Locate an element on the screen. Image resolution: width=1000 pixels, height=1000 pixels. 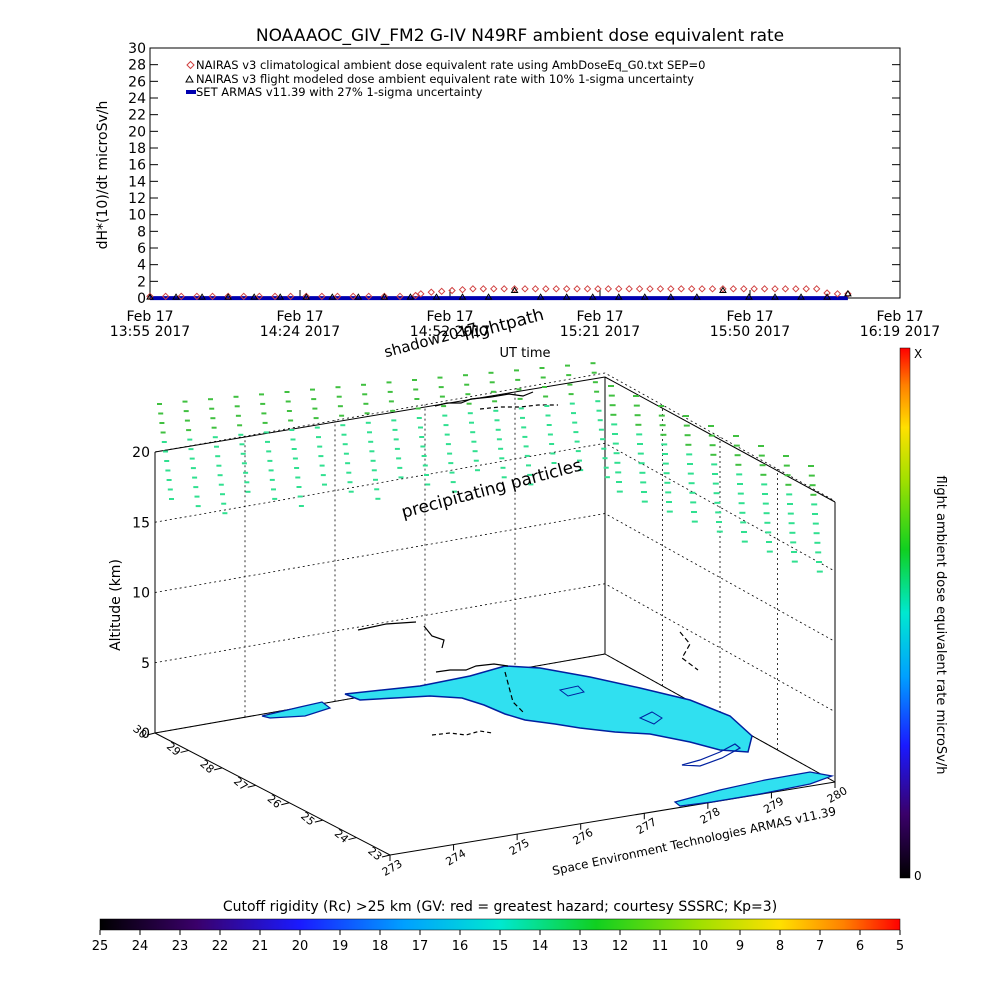
y-tick-label: 8 is located at coordinates (141, 232).